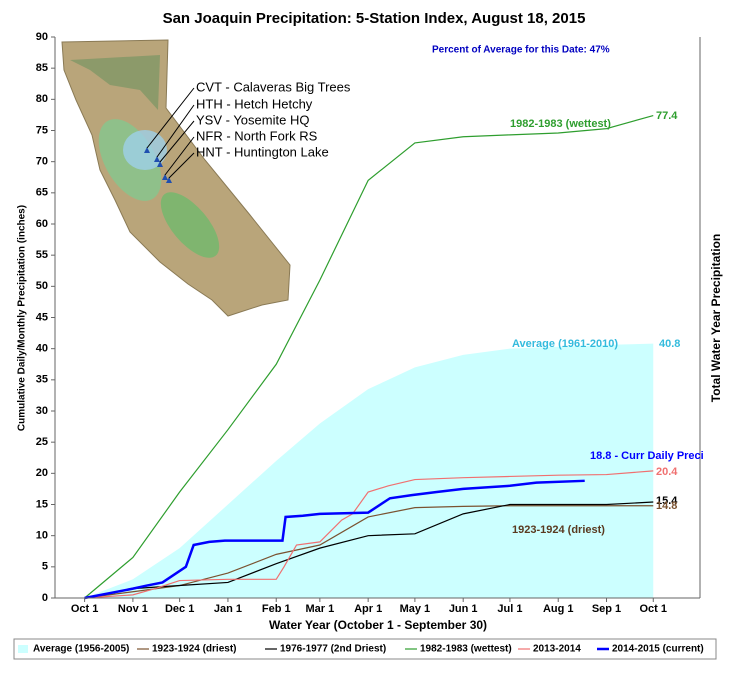  Describe the element at coordinates (42, 68) in the screenshot. I see `y-tick-label: 85` at that location.